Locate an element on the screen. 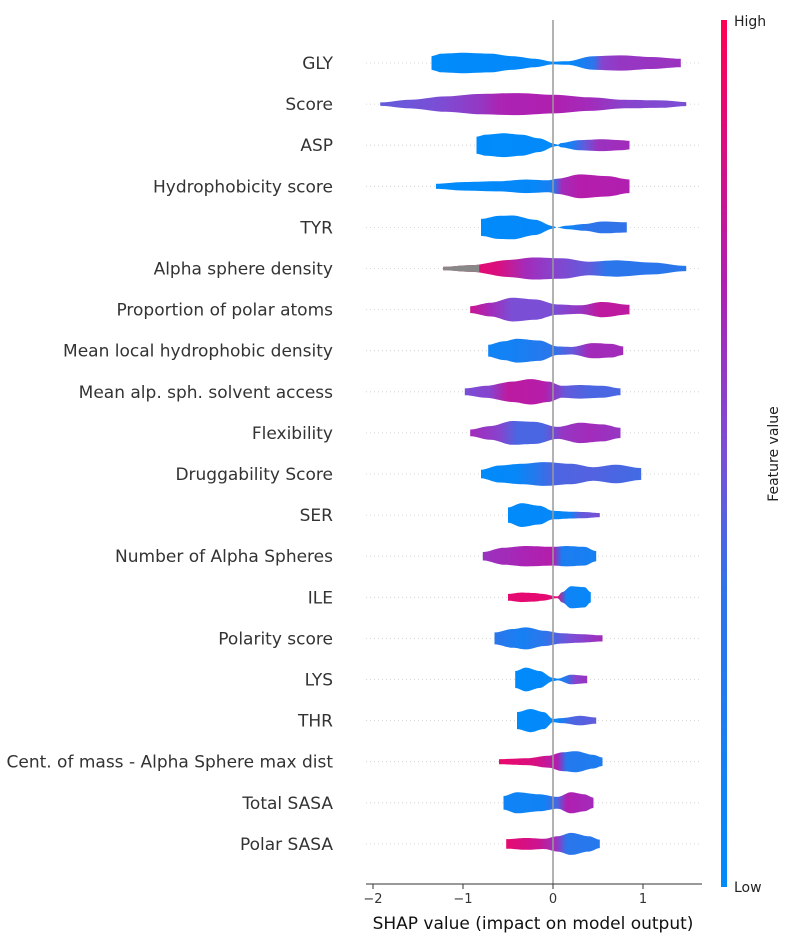 The width and height of the screenshot is (800, 950). x-tick-label: 1 is located at coordinates (643, 899).